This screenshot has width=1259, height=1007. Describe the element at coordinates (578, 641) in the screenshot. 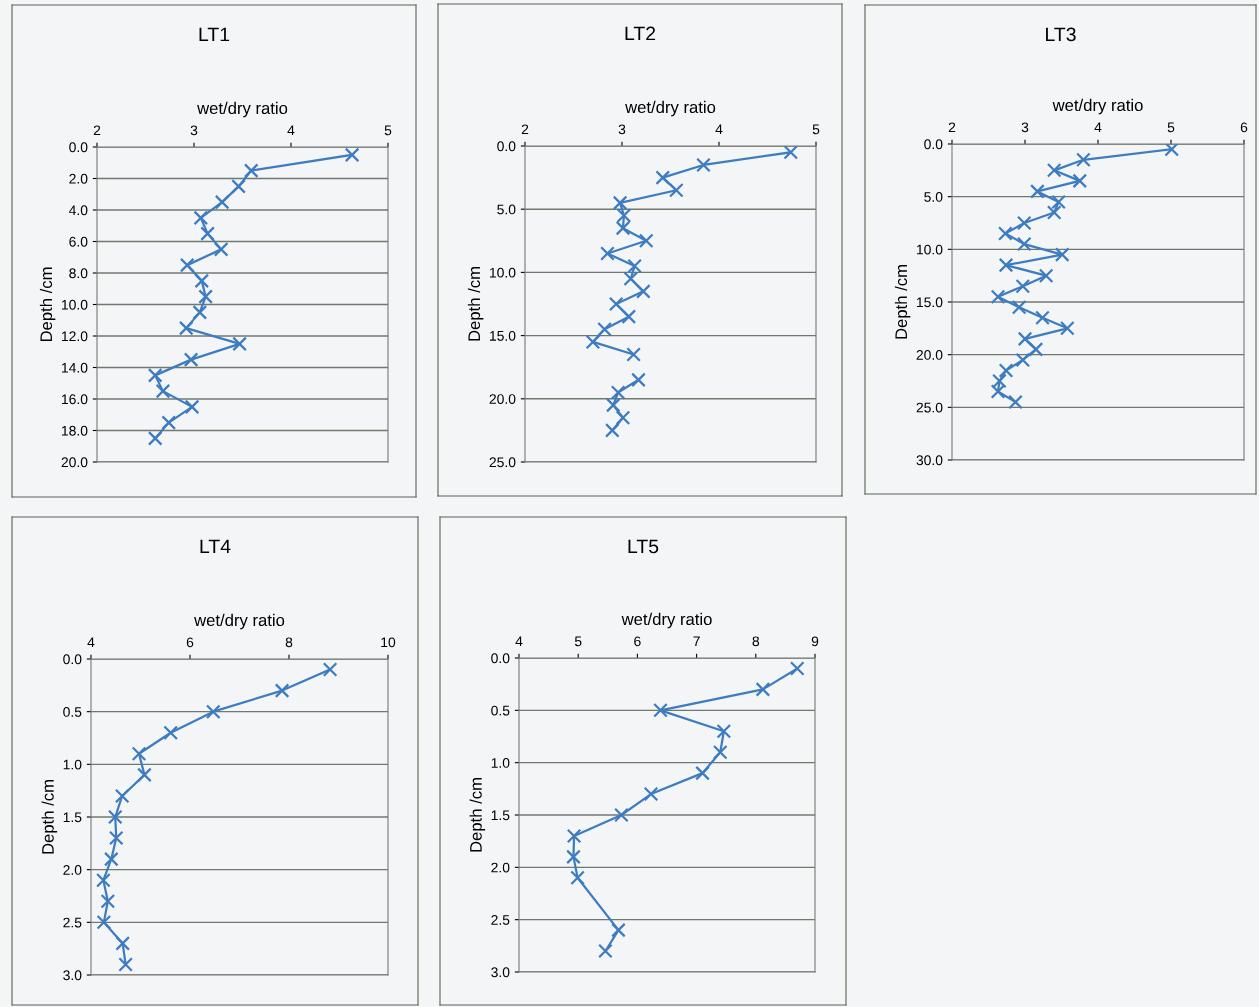

I see `x-tick-label: 5` at that location.